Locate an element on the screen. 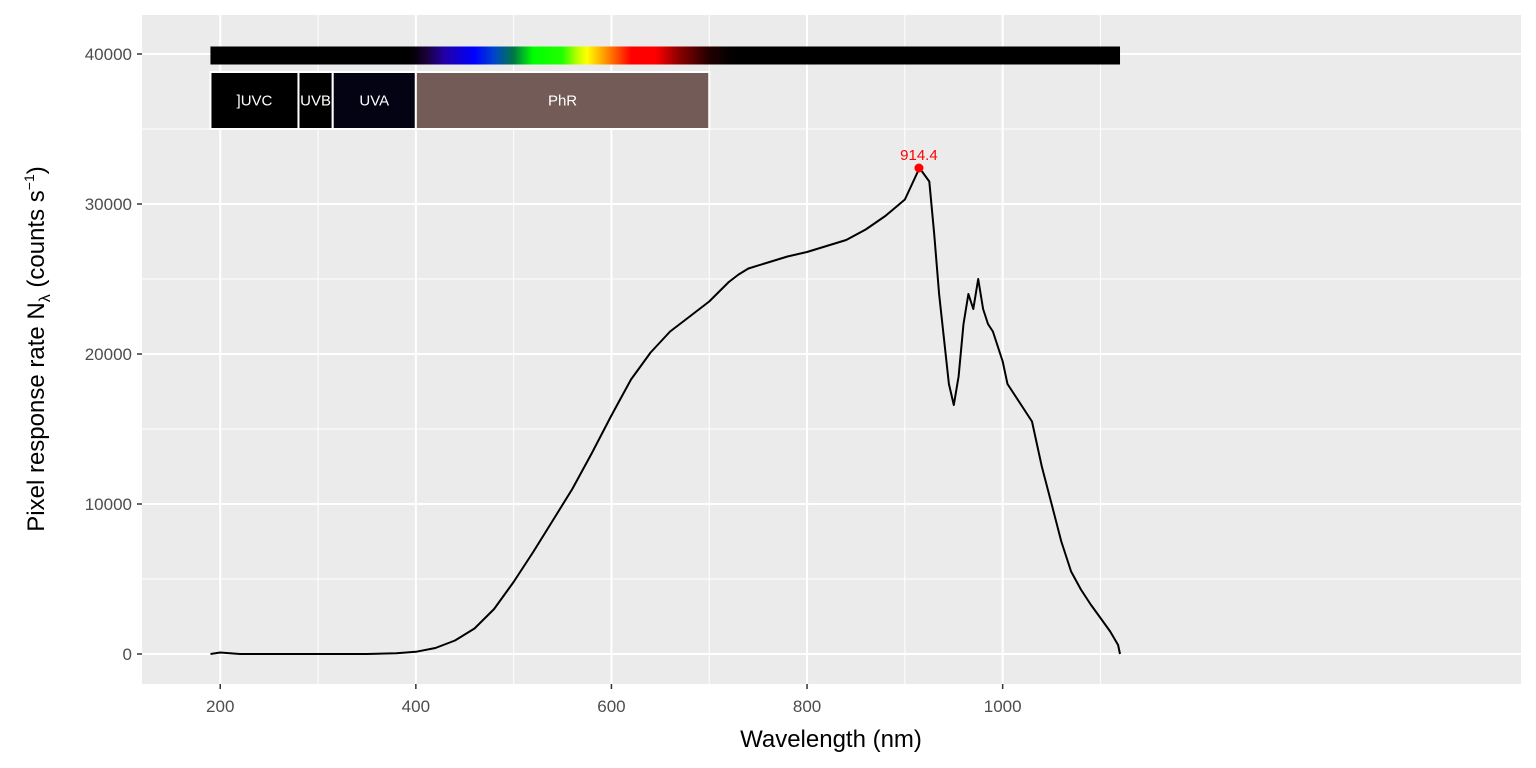 The height and width of the screenshot is (768, 1536). waveband-label: UVA is located at coordinates (374, 101).